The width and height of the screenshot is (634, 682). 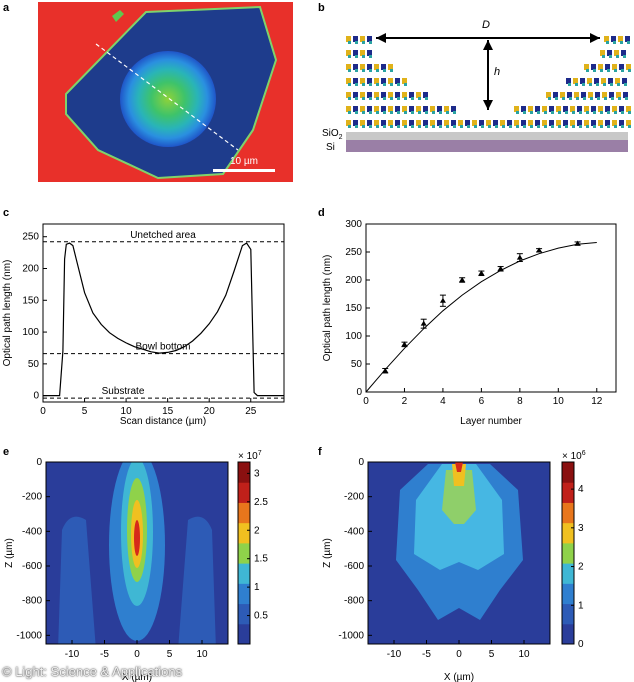 What do you see at coordinates (426, 654) in the screenshot?
I see `x-tick-label: -5` at bounding box center [426, 654].